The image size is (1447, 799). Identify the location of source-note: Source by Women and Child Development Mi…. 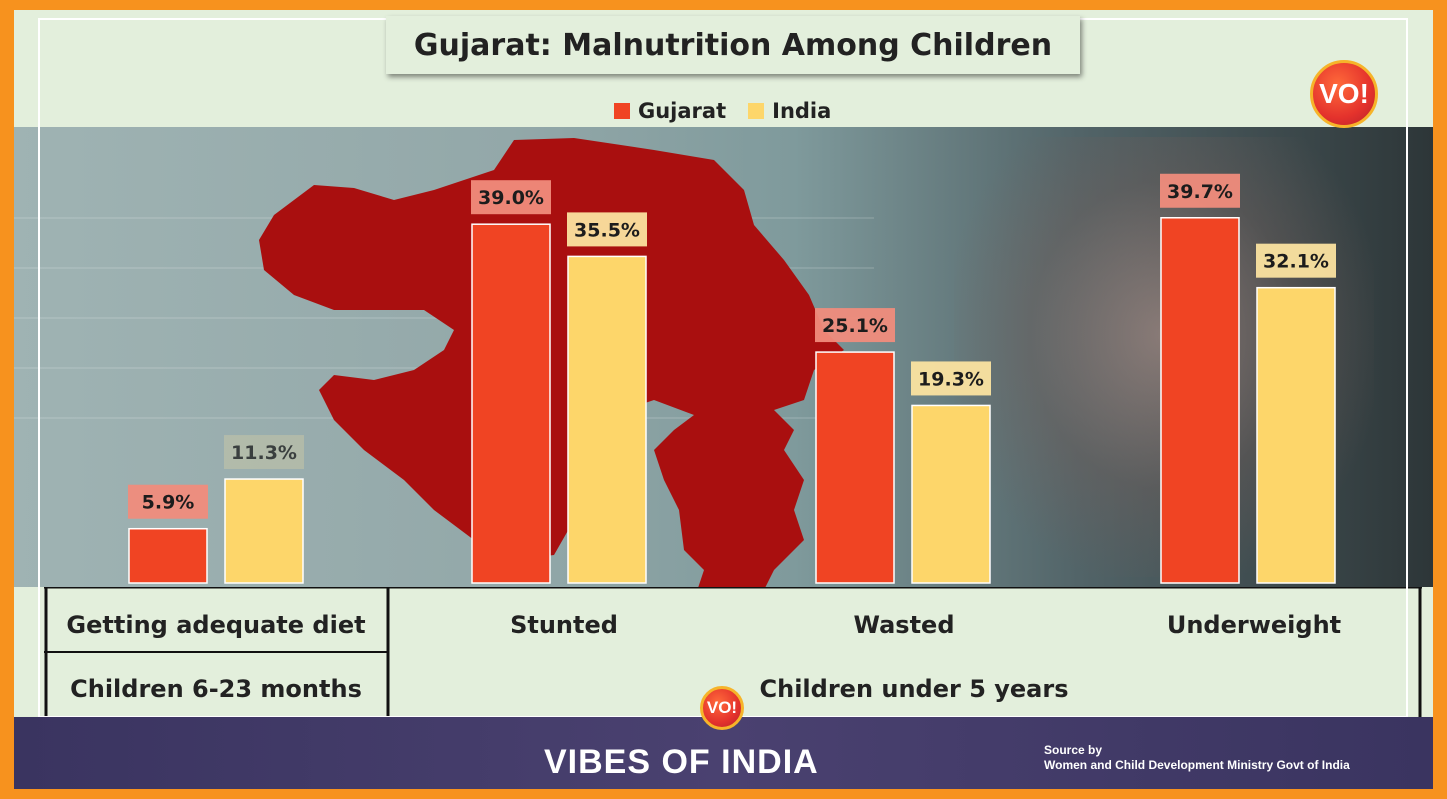
(1197, 758).